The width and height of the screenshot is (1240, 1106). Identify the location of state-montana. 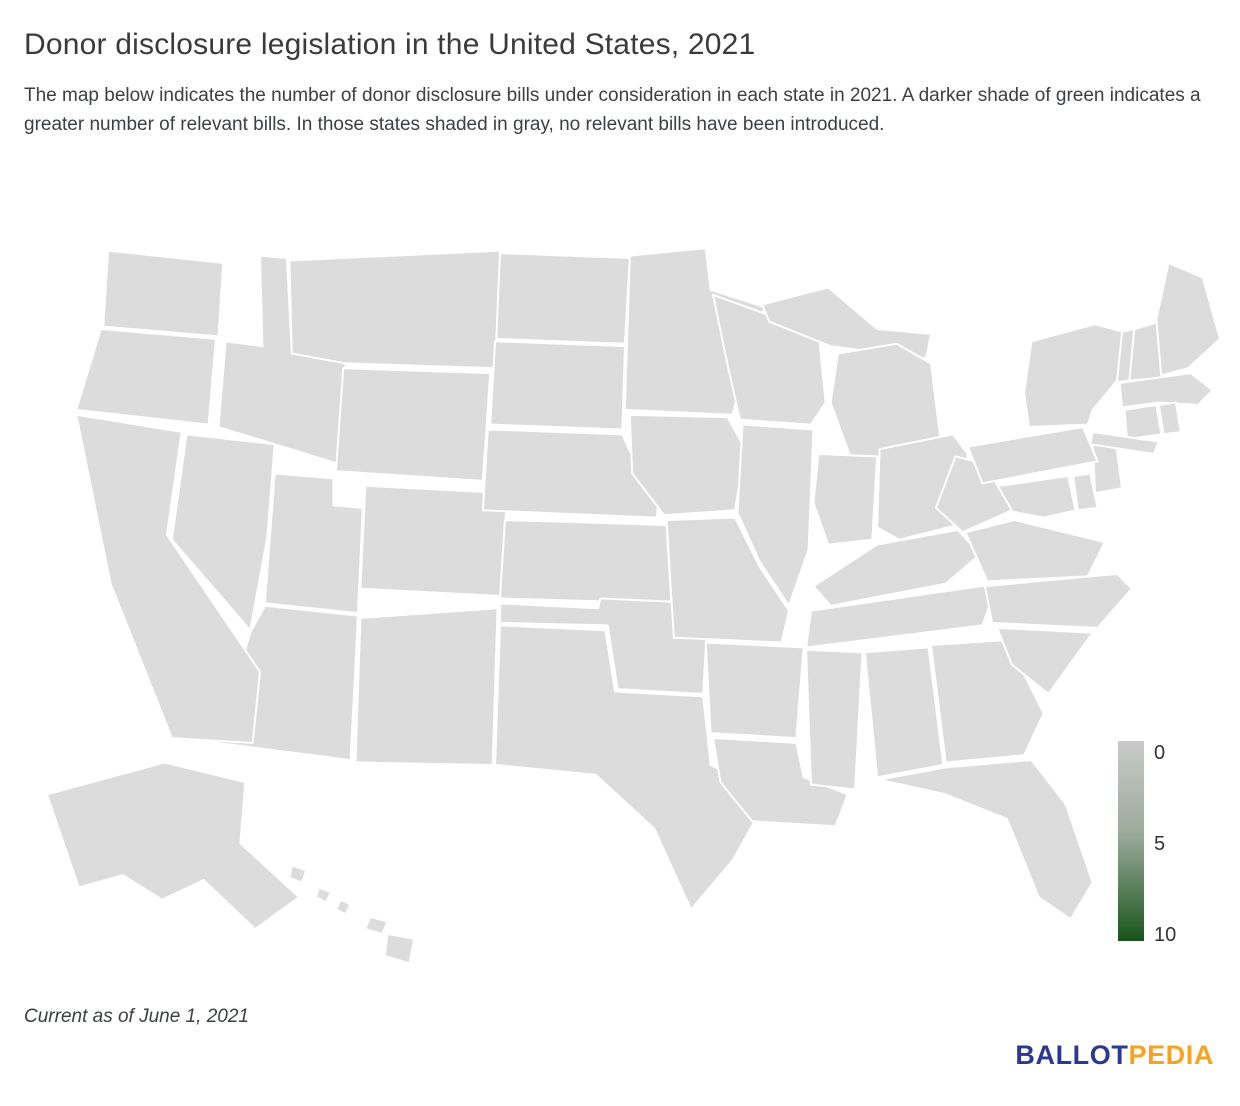
(394, 309).